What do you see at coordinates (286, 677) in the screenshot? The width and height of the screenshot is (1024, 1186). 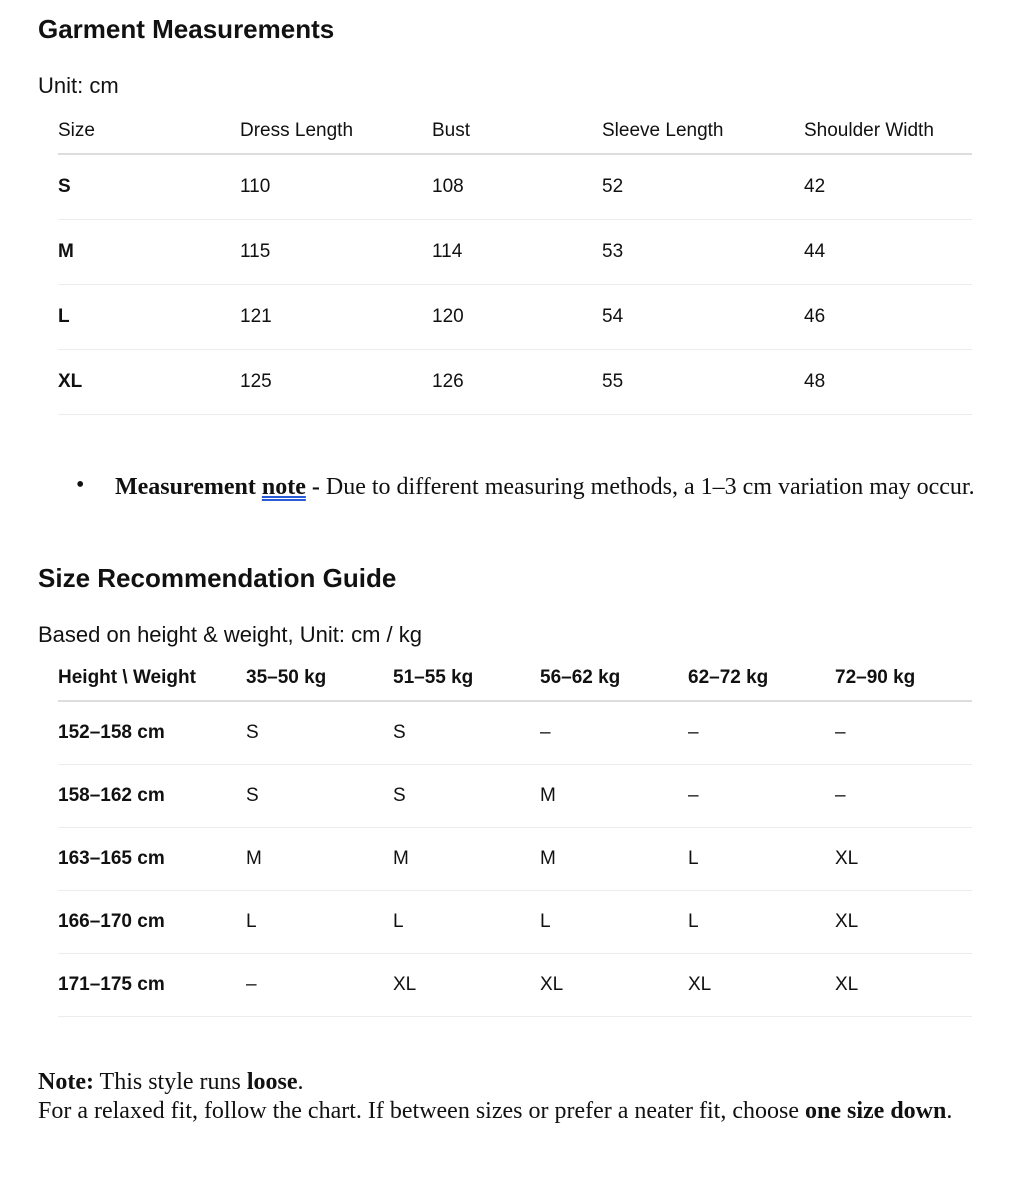 I see `column-header: 35–50 kg` at bounding box center [286, 677].